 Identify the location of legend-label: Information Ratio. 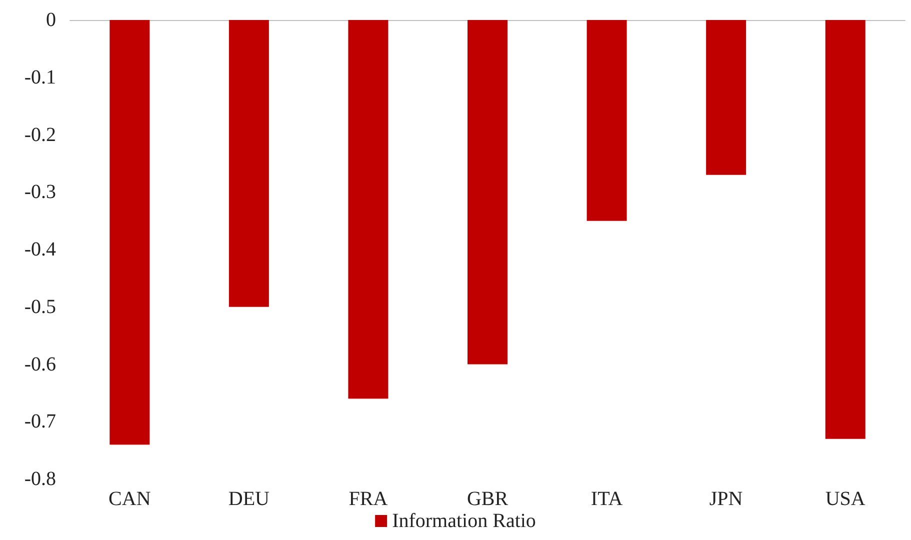
(464, 521).